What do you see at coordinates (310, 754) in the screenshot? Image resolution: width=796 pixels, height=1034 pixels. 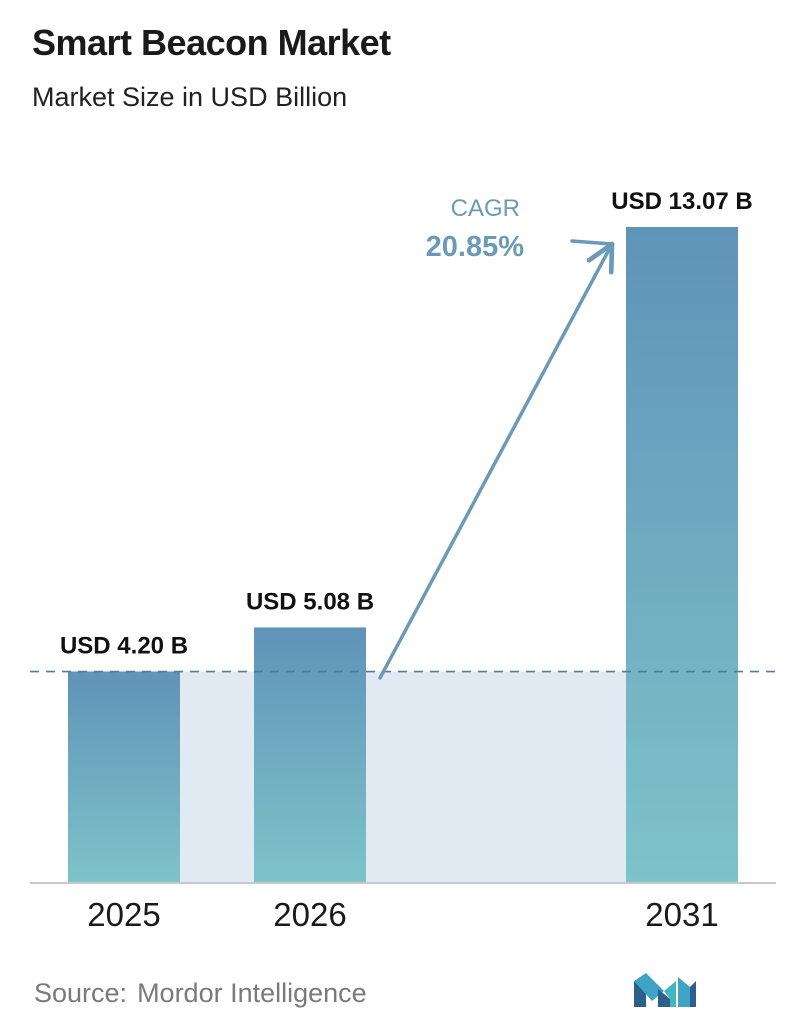 I see `bar-2026` at bounding box center [310, 754].